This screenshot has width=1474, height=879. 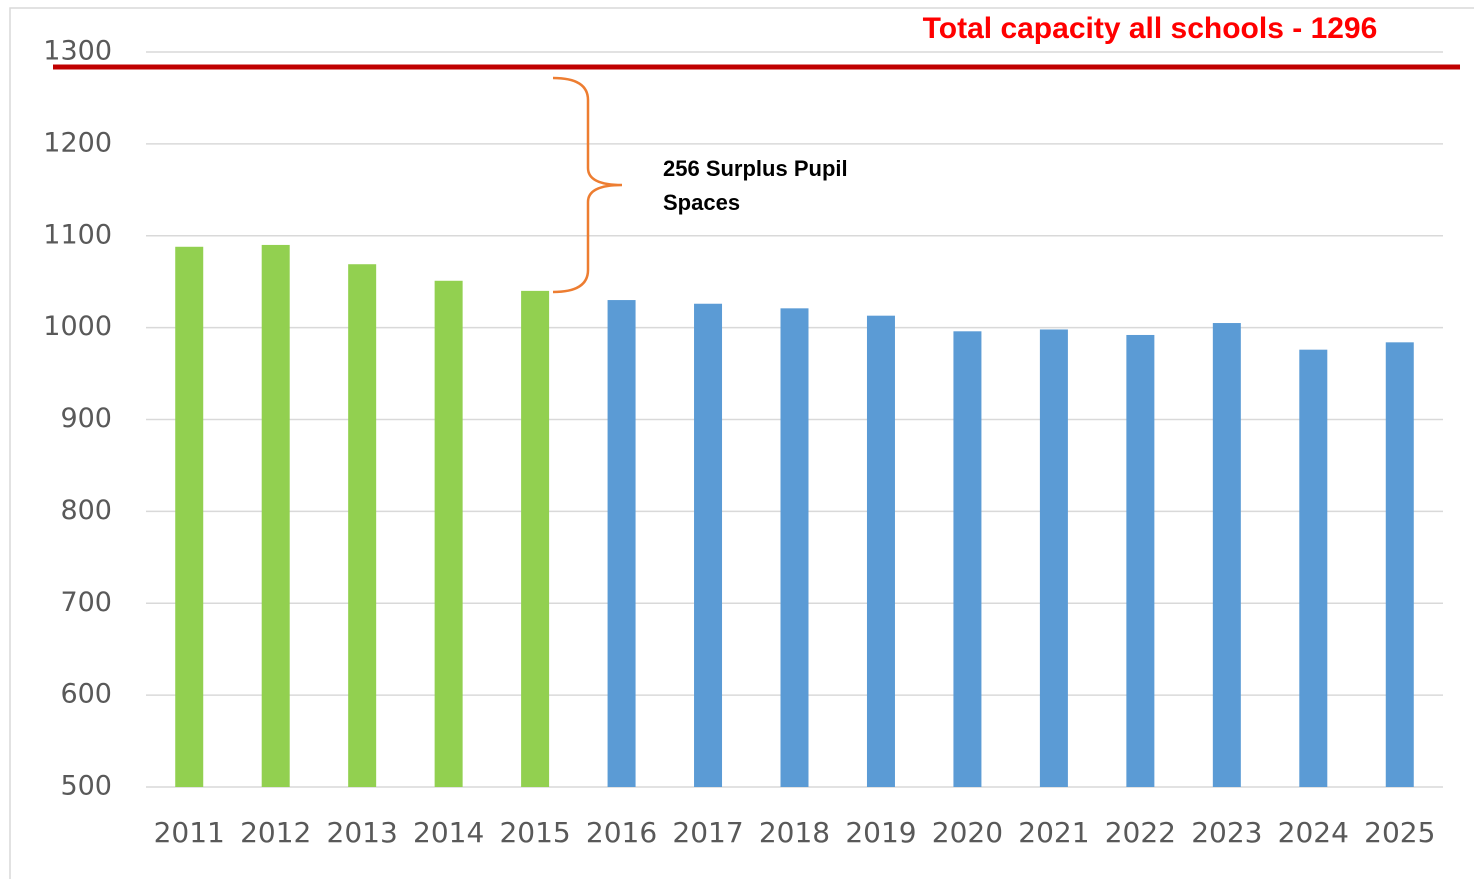 What do you see at coordinates (189, 832) in the screenshot?
I see `x-tick-label: 2011` at bounding box center [189, 832].